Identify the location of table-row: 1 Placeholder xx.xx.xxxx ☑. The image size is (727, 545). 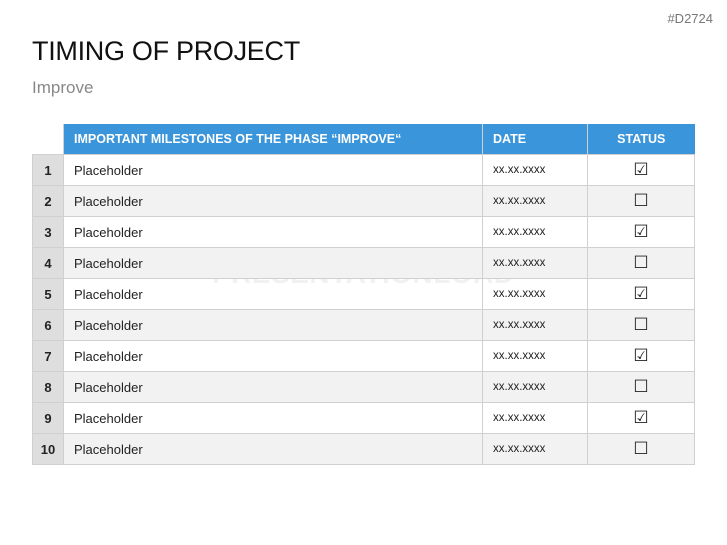
(363, 170).